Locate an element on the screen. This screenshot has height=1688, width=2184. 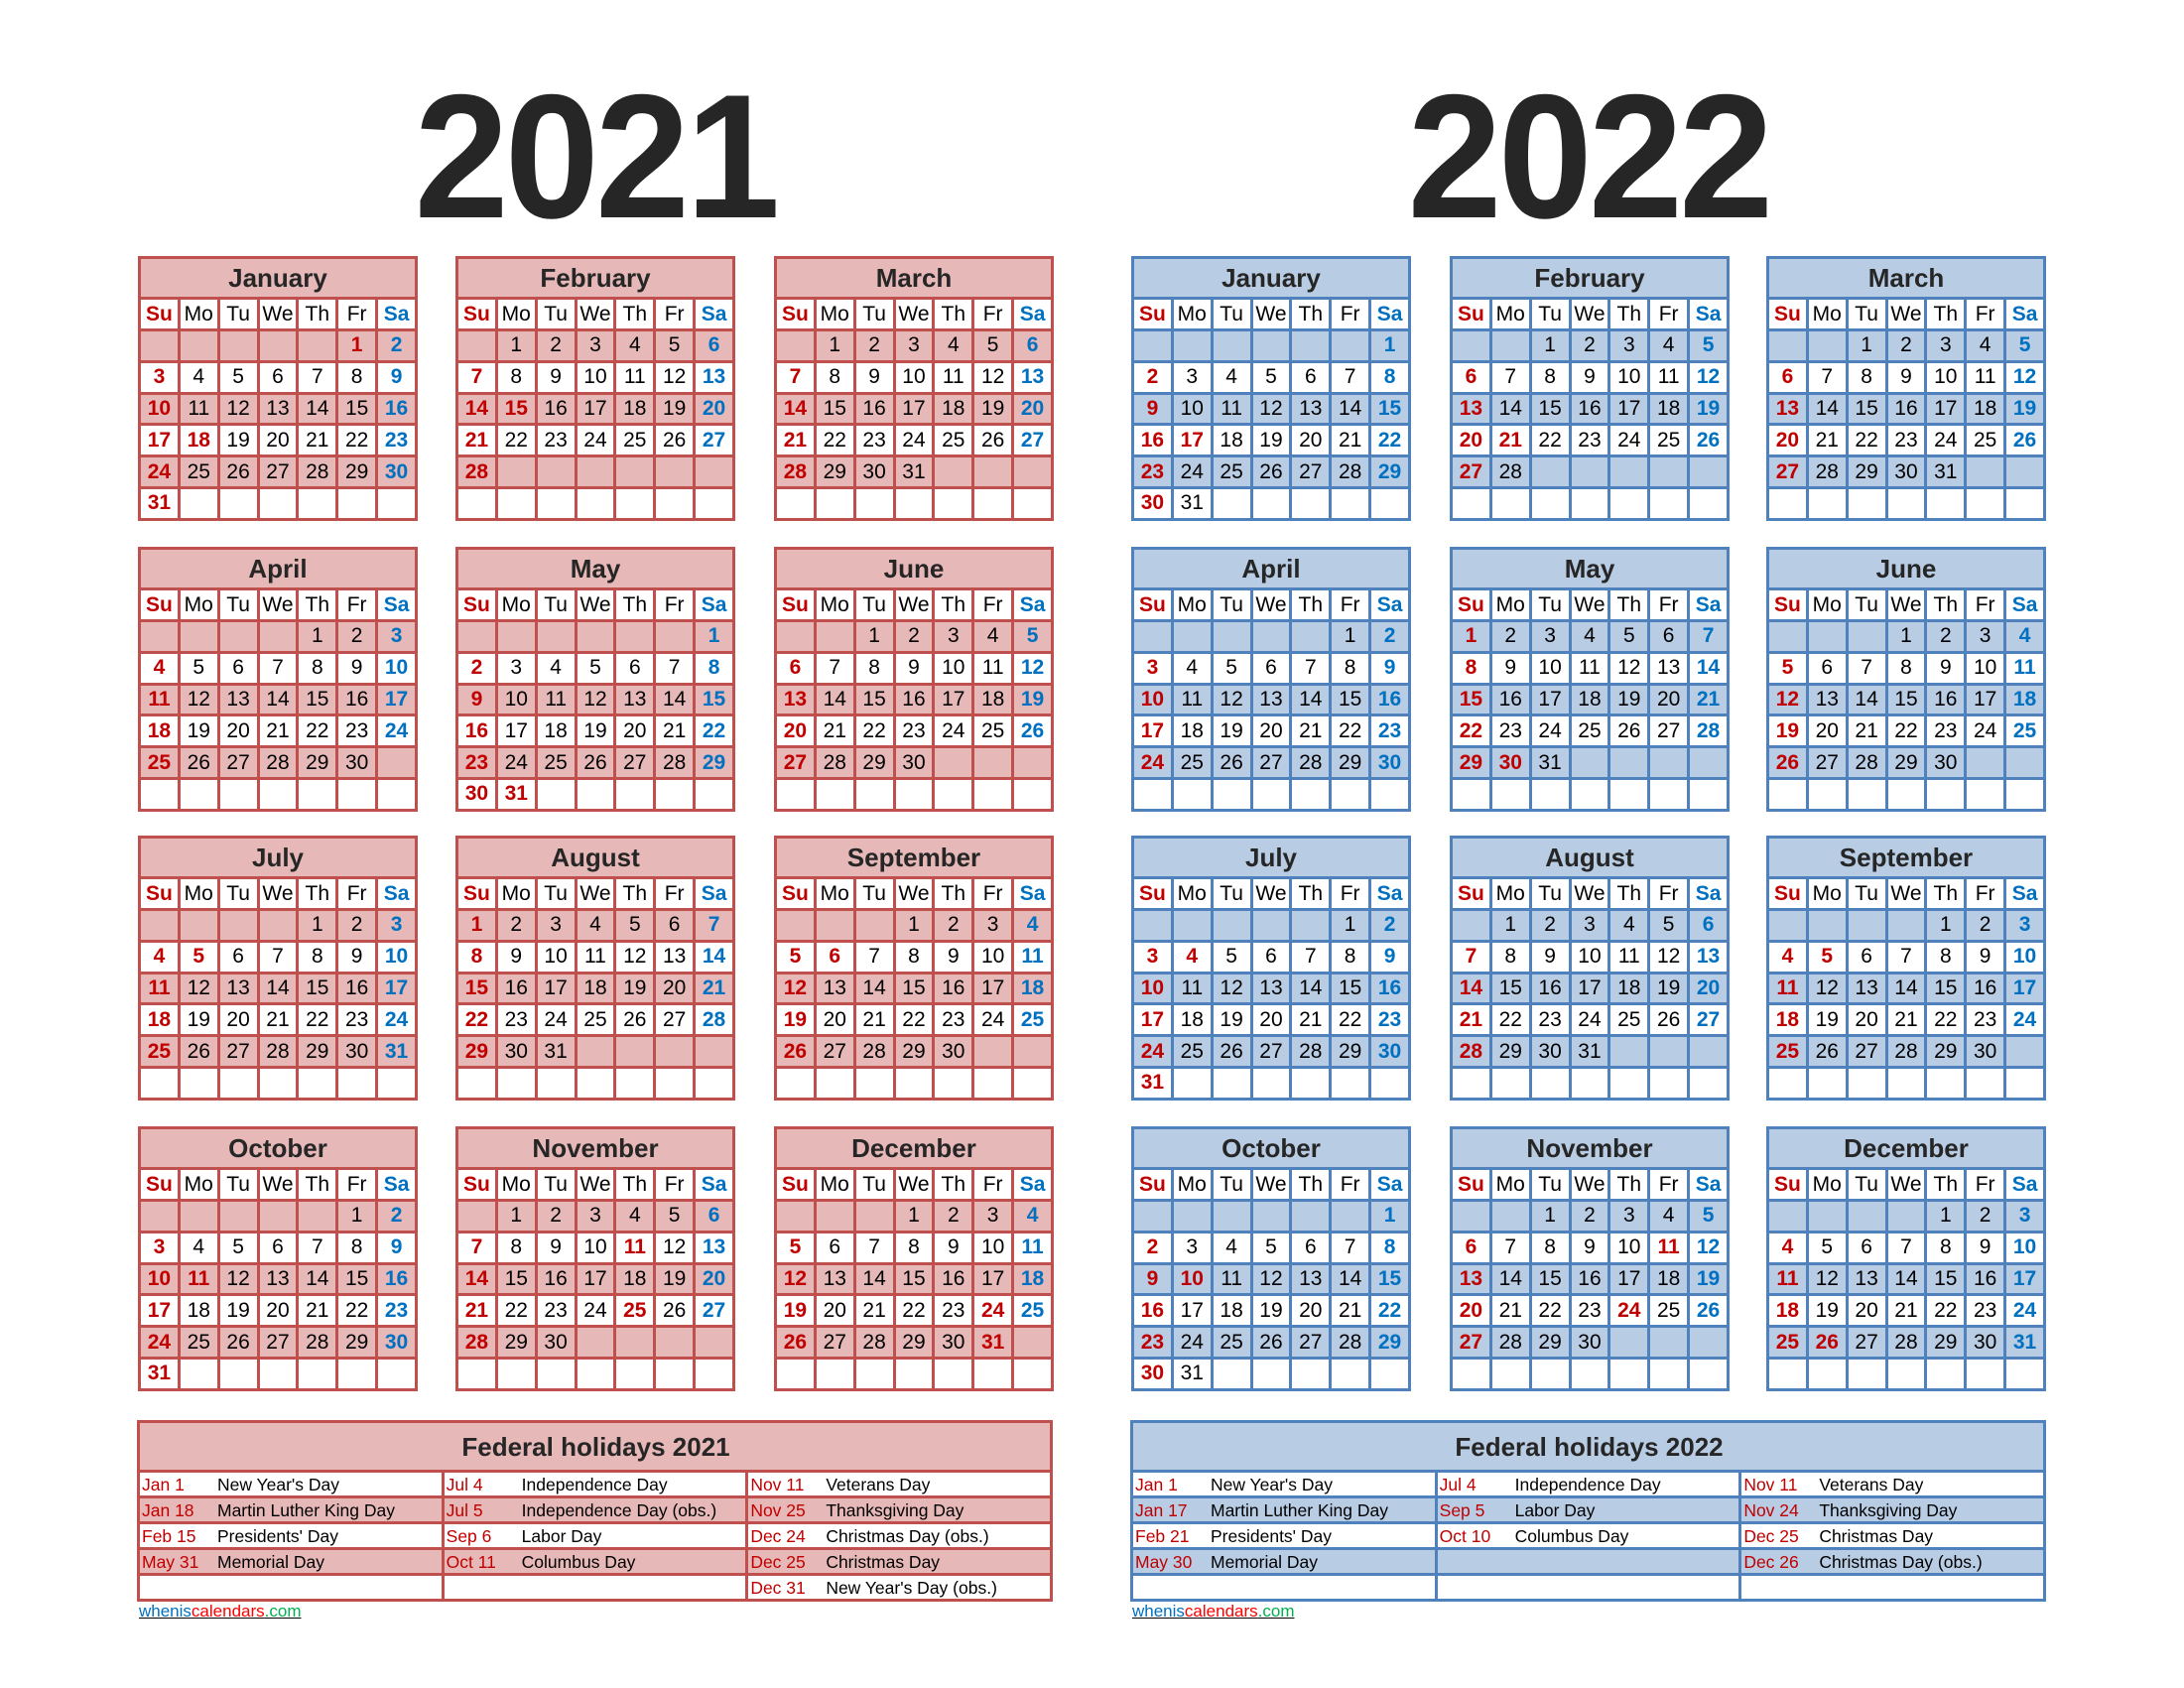
weekday-header: Tu is located at coordinates (1231, 893).